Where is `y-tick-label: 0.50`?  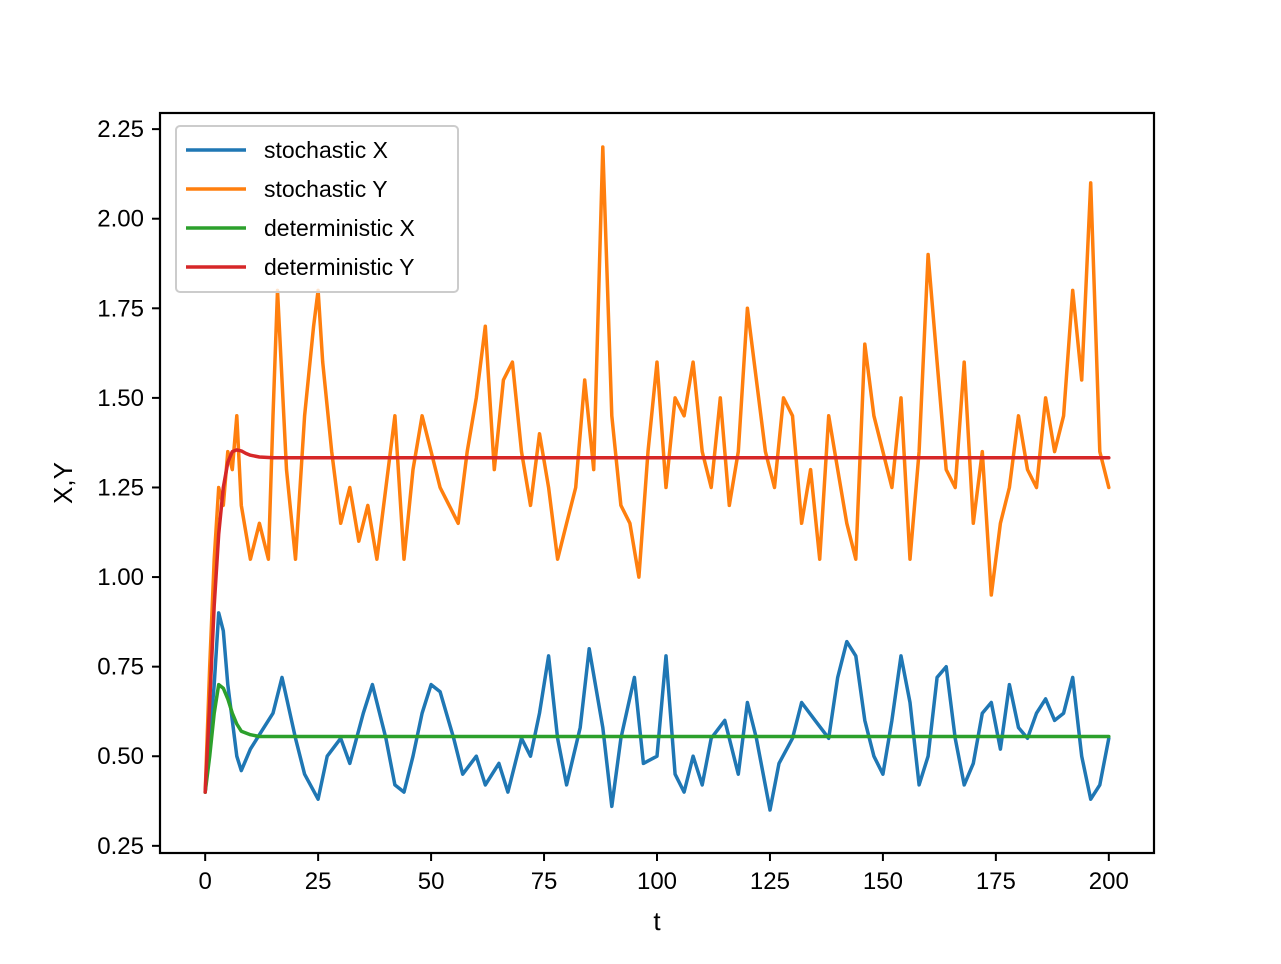
y-tick-label: 0.50 is located at coordinates (120, 756).